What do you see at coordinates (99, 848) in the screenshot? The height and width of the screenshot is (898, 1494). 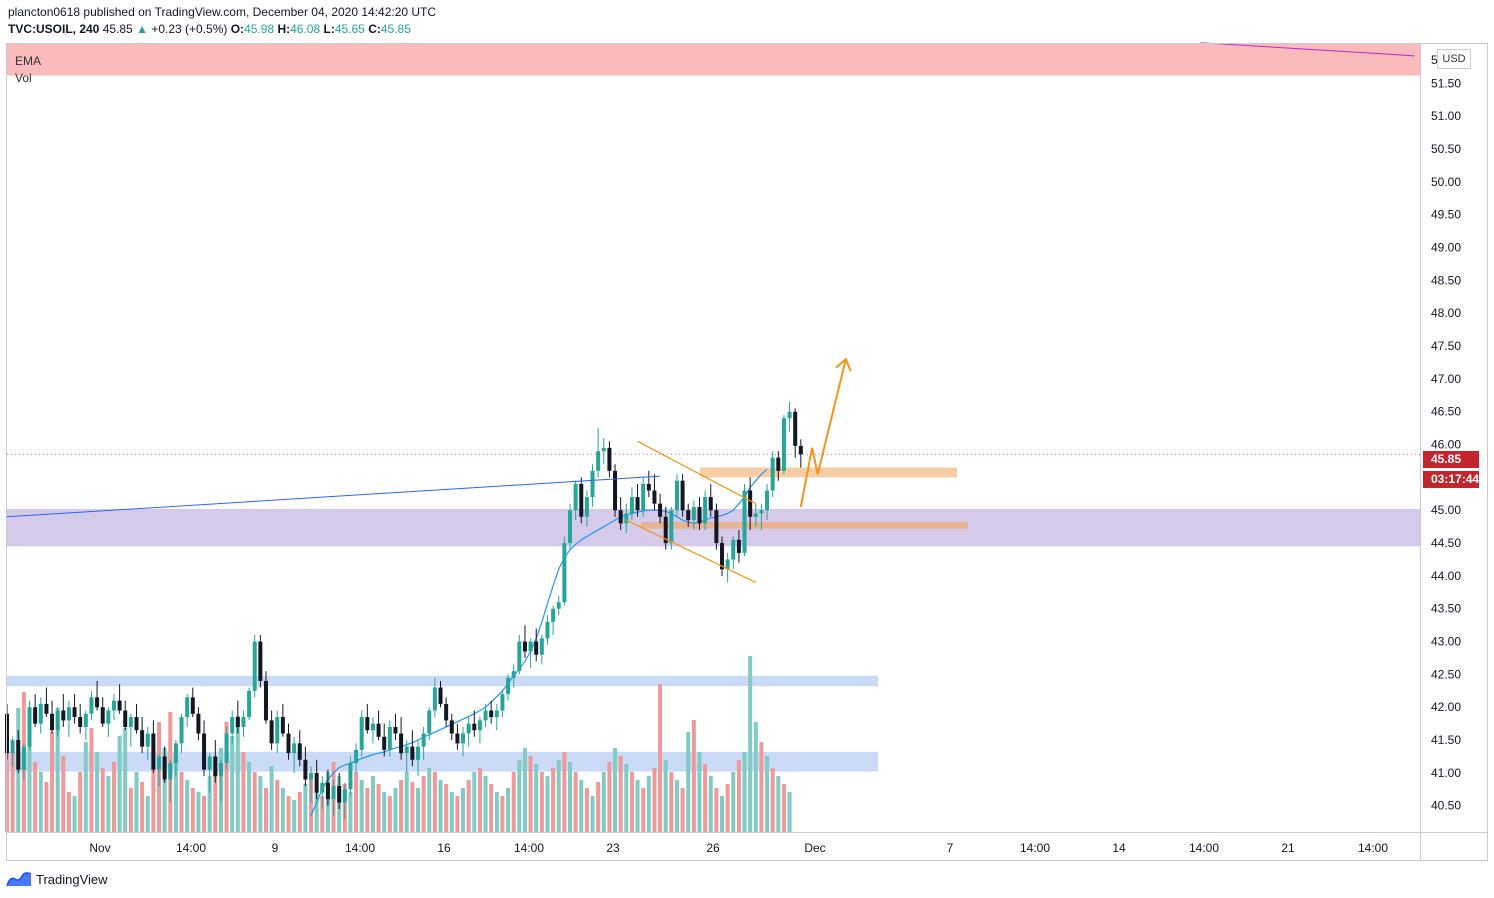 I see `x-tick-label: Nov` at bounding box center [99, 848].